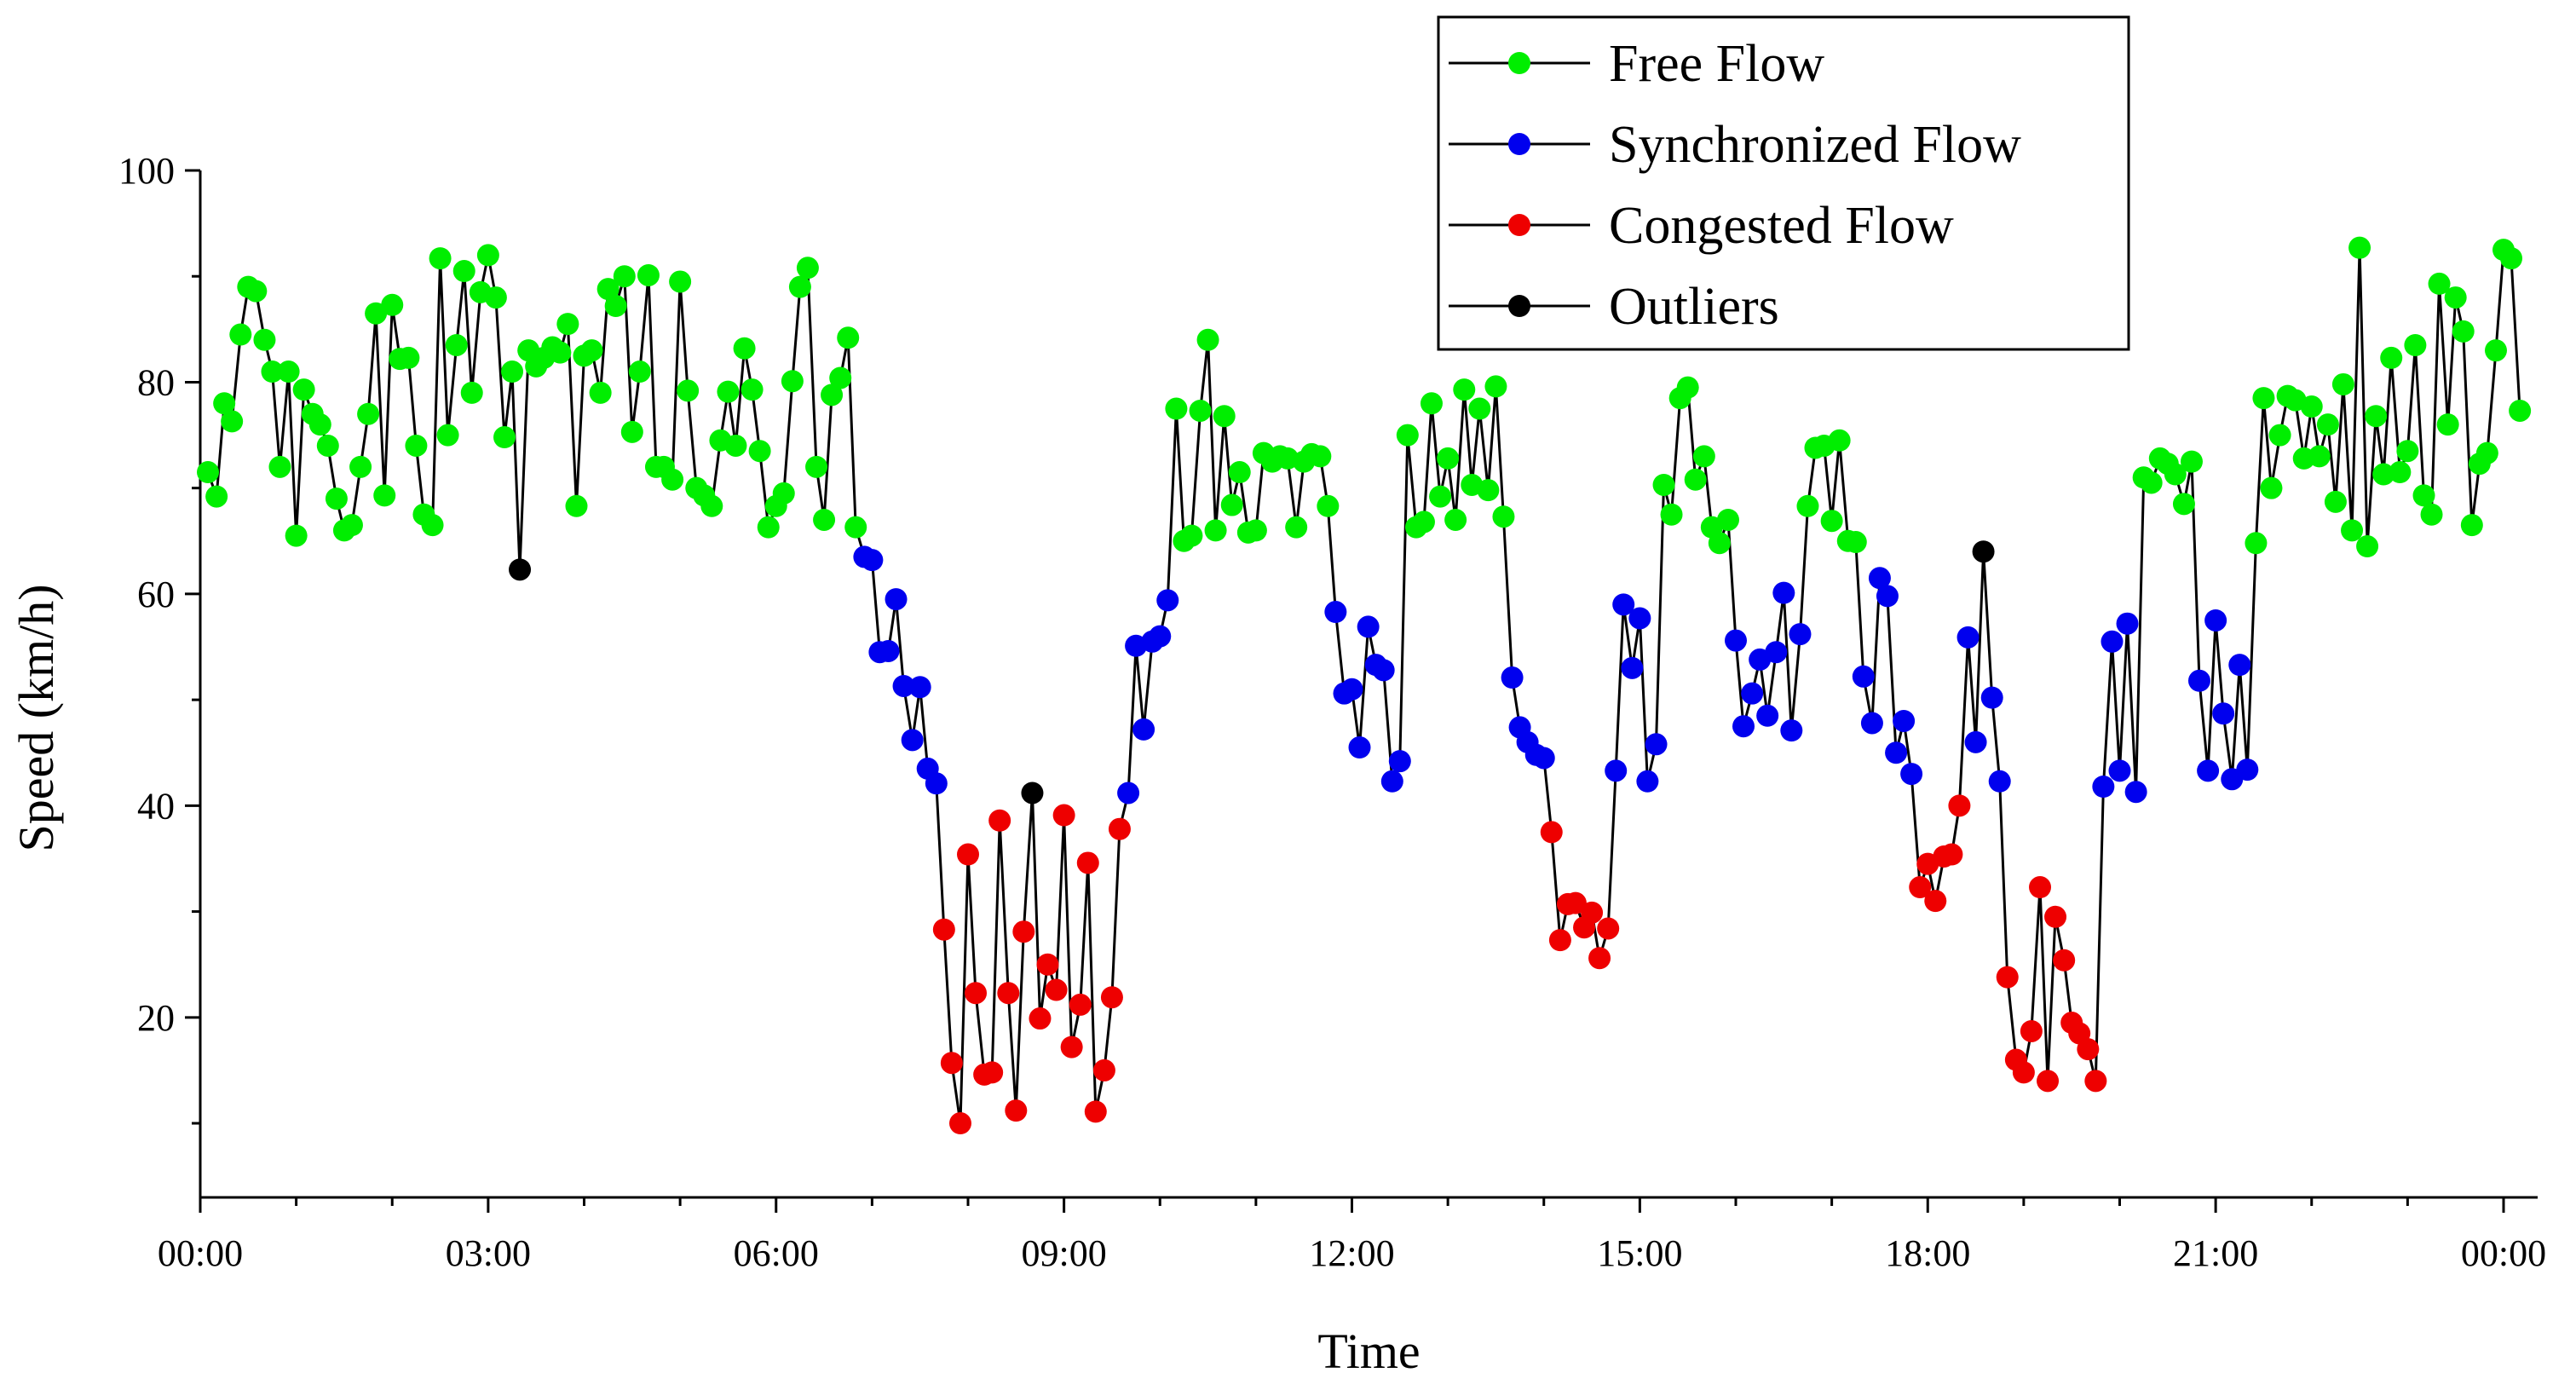 The width and height of the screenshot is (2576, 1390). Describe the element at coordinates (146, 171) in the screenshot. I see `y-tick-label: 100` at that location.